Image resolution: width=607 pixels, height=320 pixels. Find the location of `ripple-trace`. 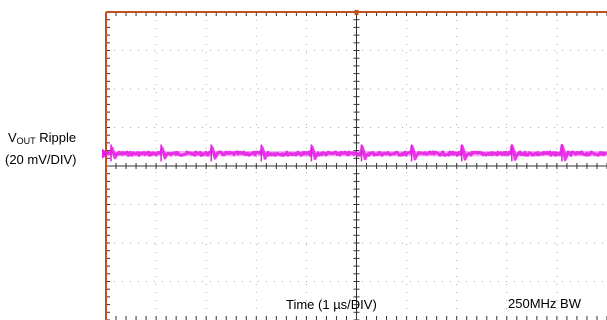

ripple-trace is located at coordinates (356, 153).